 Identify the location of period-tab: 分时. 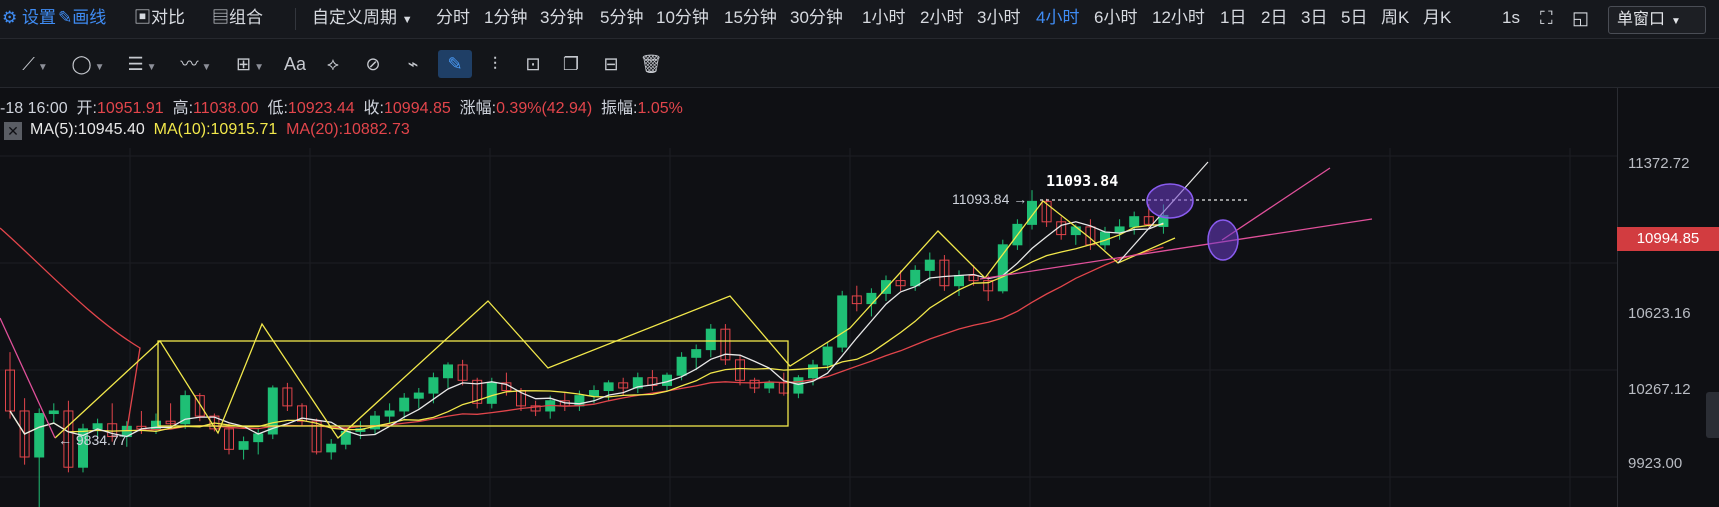
(453, 17).